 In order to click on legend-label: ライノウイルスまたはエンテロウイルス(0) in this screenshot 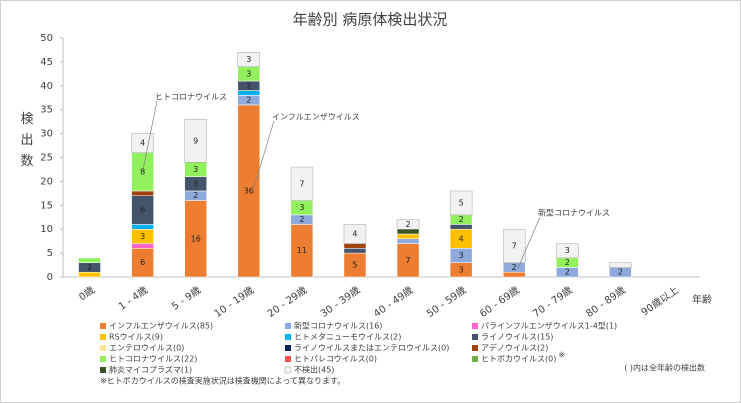, I will do `click(371, 348)`.